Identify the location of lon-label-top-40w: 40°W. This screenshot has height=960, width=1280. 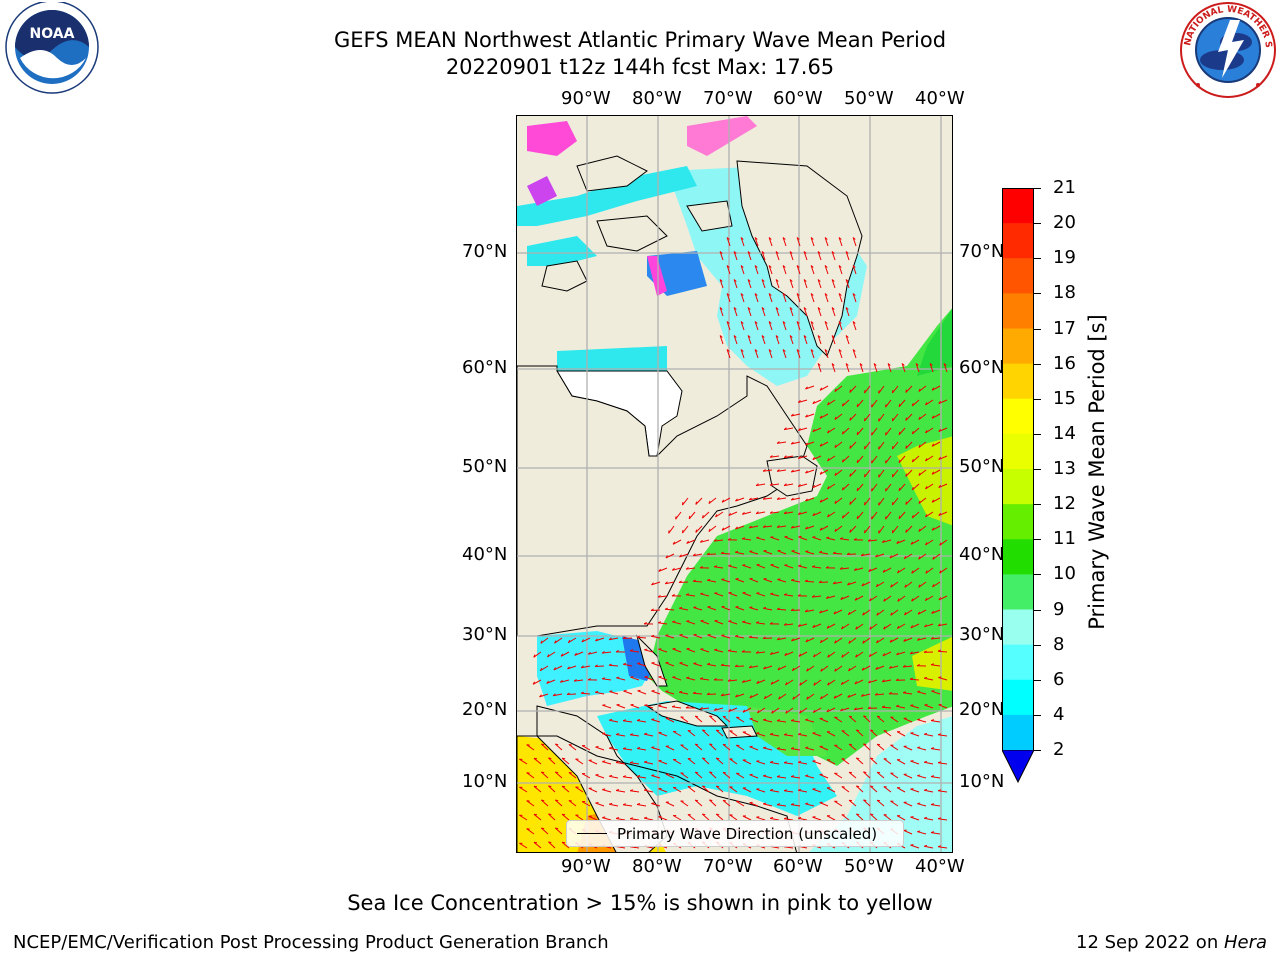
(940, 98).